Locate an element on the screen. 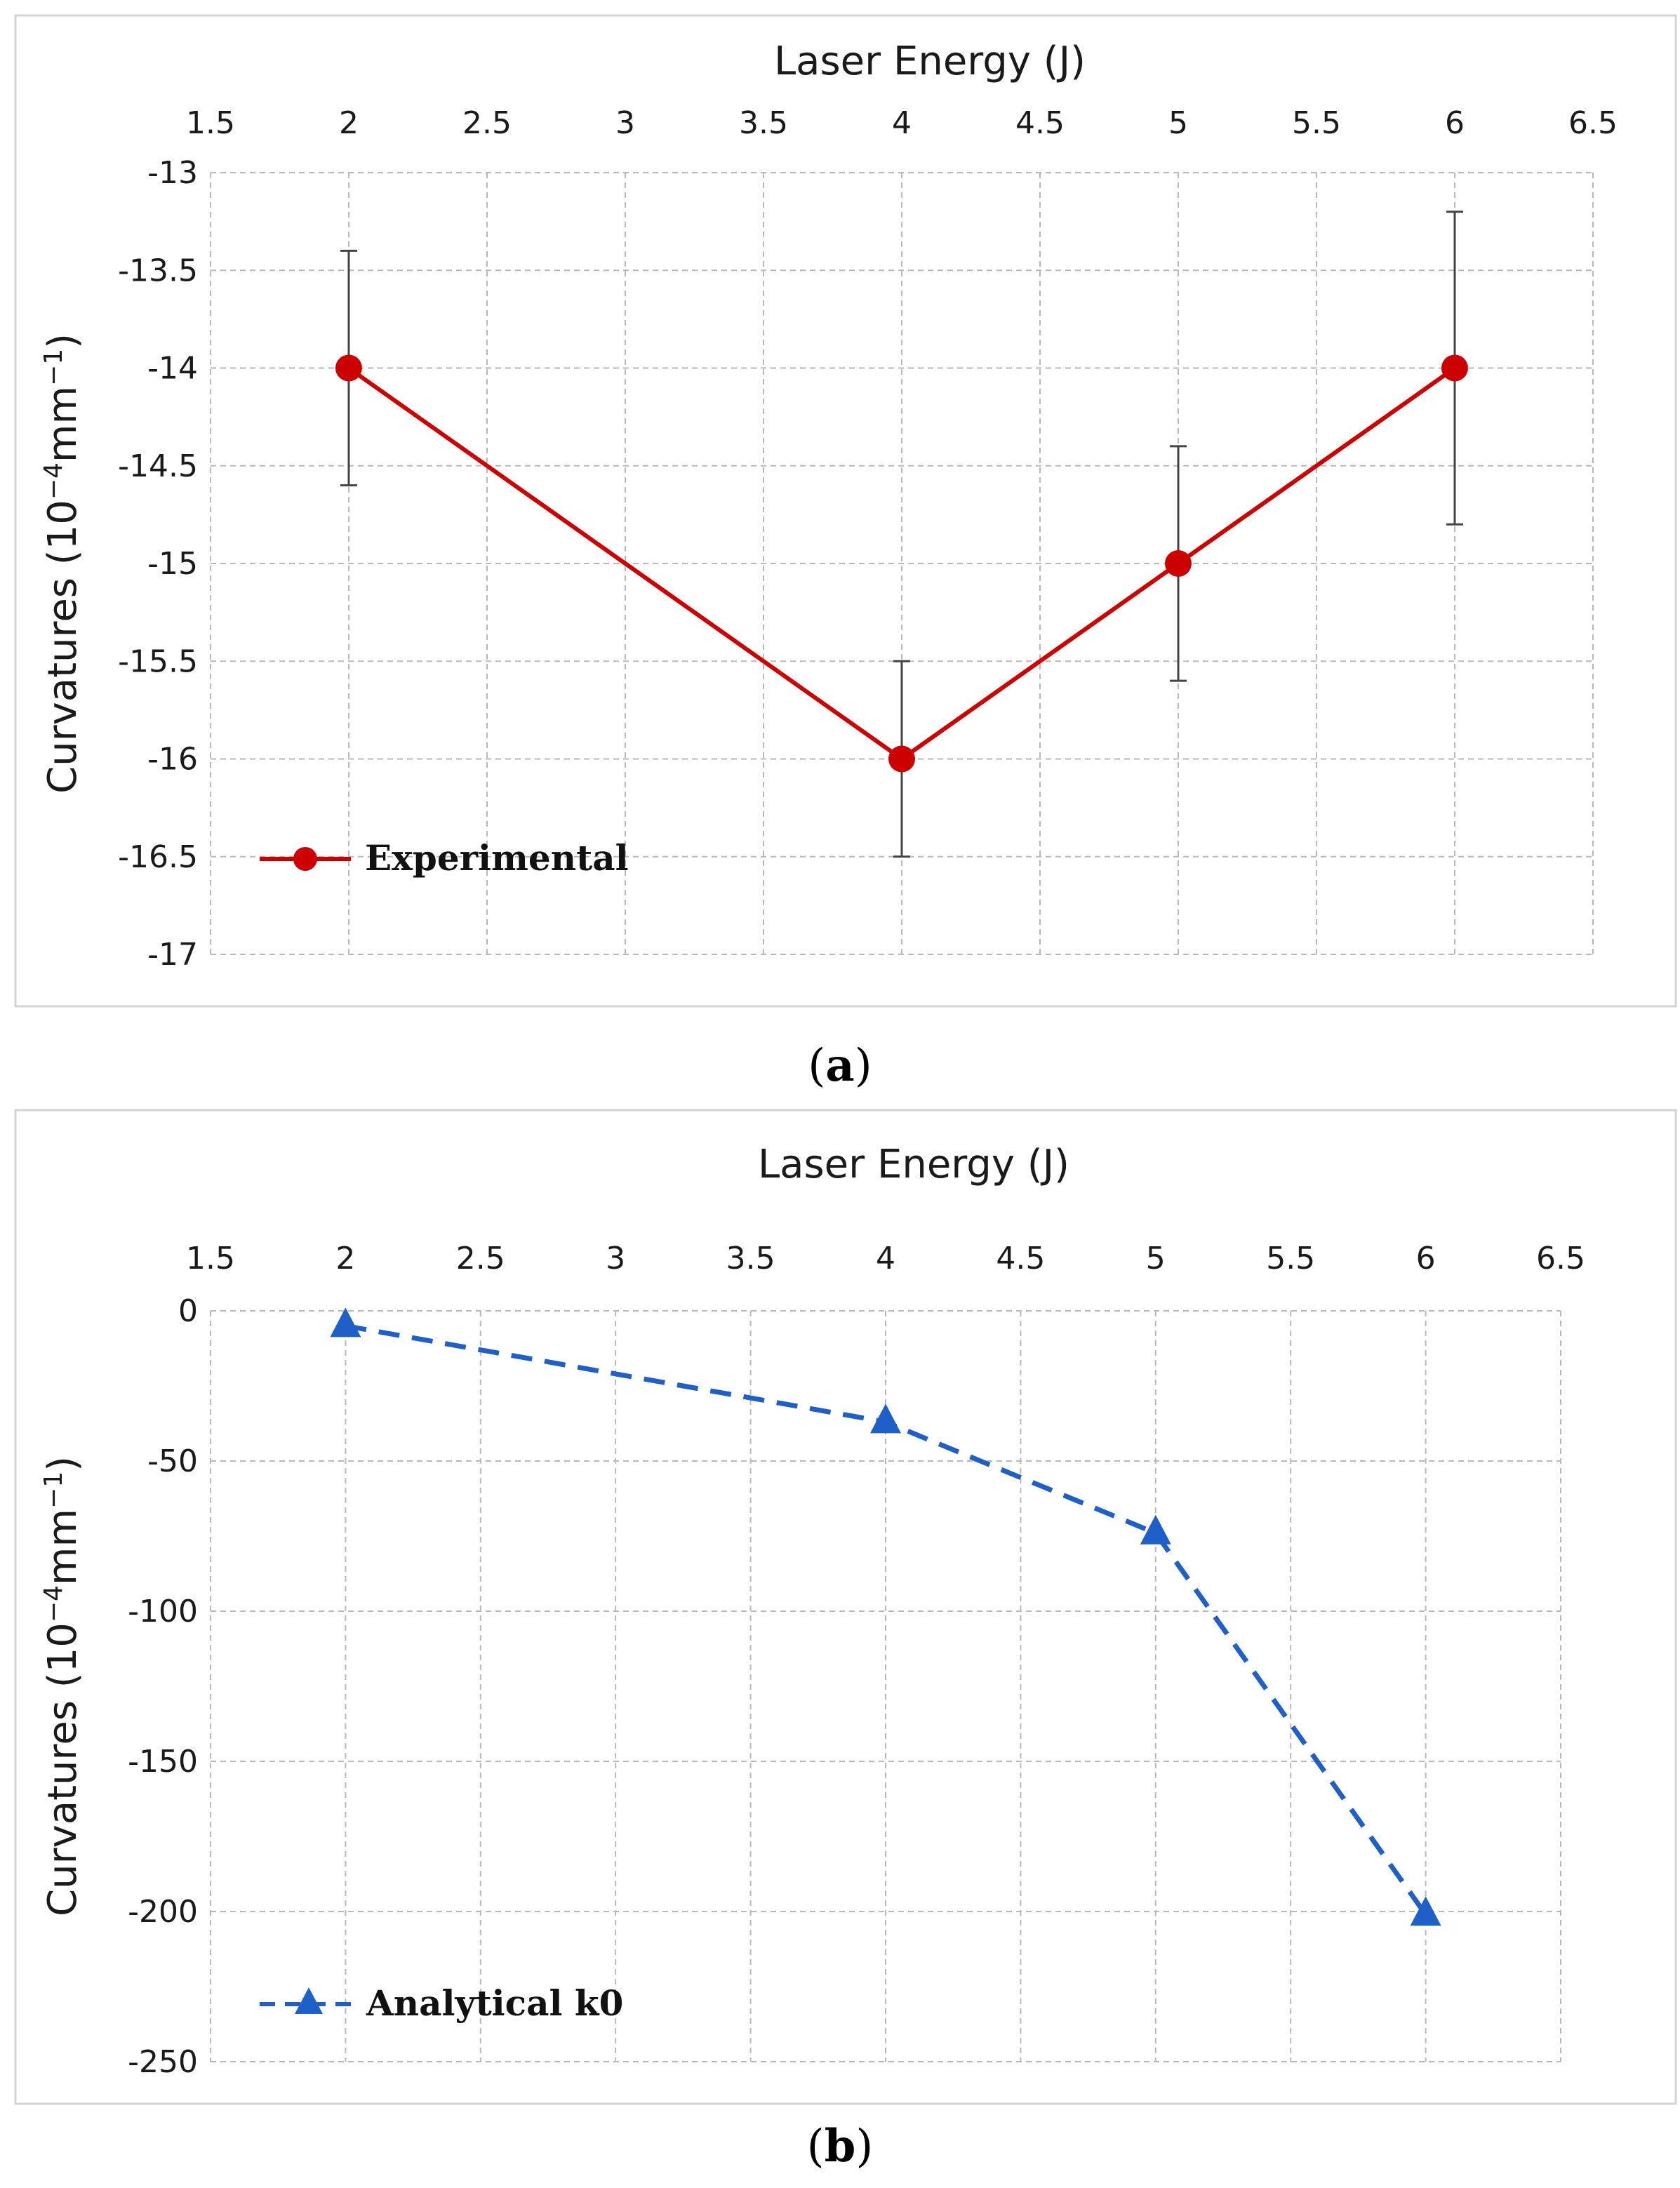 This screenshot has height=2188, width=1680. y-tick-label: -100 is located at coordinates (163, 1611).